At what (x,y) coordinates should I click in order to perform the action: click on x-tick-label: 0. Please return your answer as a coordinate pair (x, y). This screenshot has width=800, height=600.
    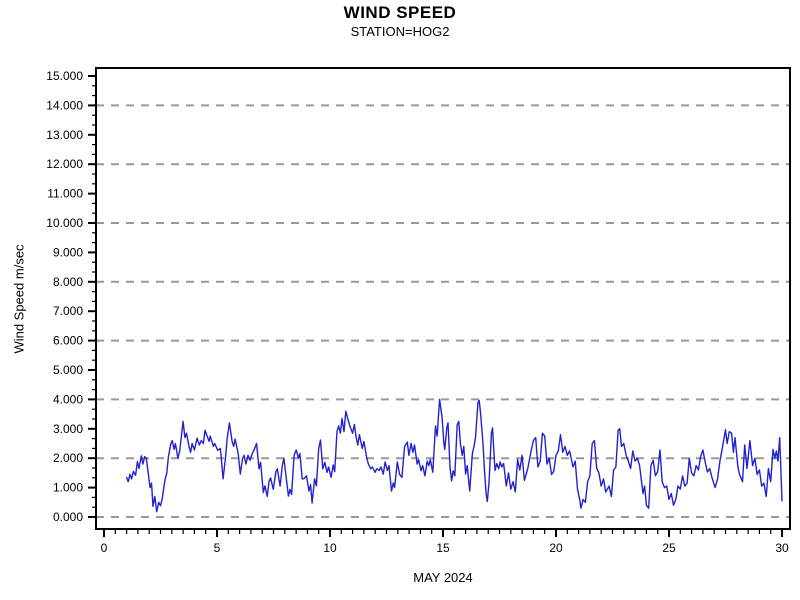
    Looking at the image, I should click on (104, 548).